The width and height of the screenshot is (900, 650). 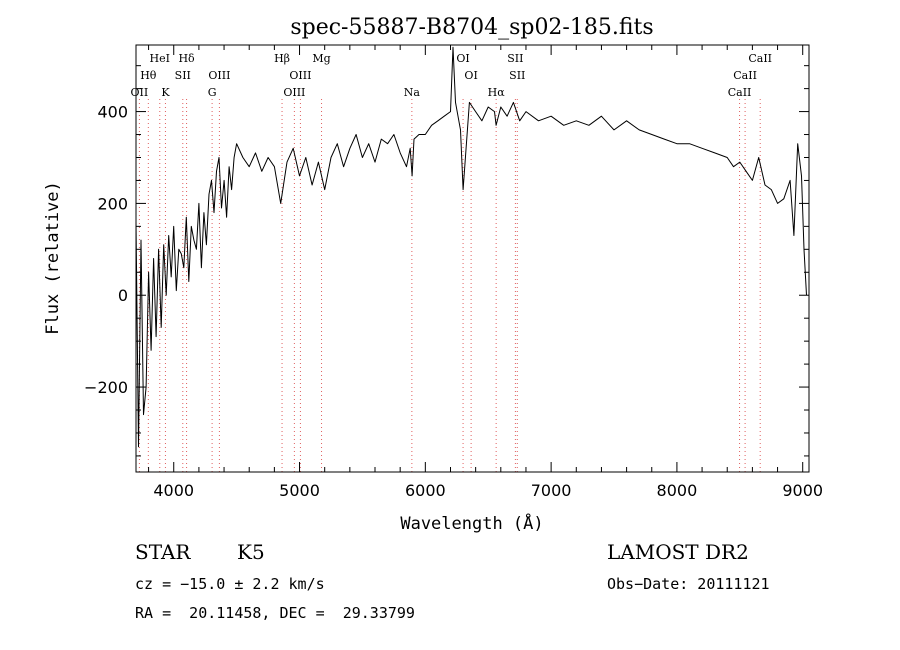 I want to click on x-tick-label: 9000, so click(x=802, y=490).